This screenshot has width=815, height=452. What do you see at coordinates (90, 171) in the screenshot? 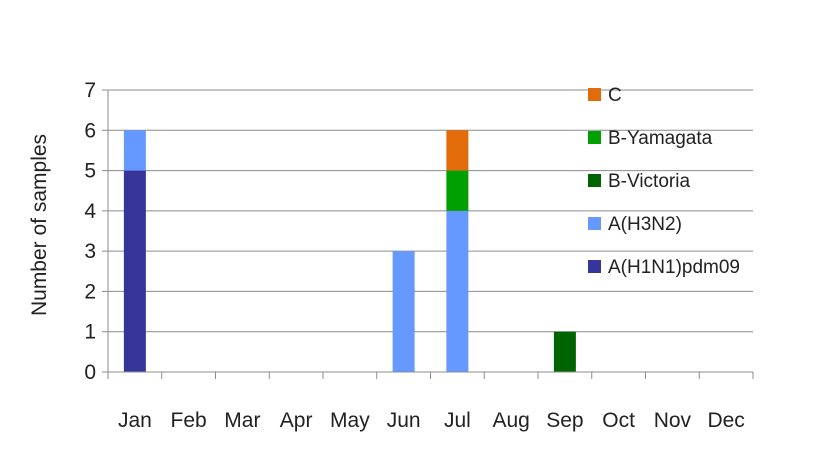
I see `y-tick-label: 5` at bounding box center [90, 171].